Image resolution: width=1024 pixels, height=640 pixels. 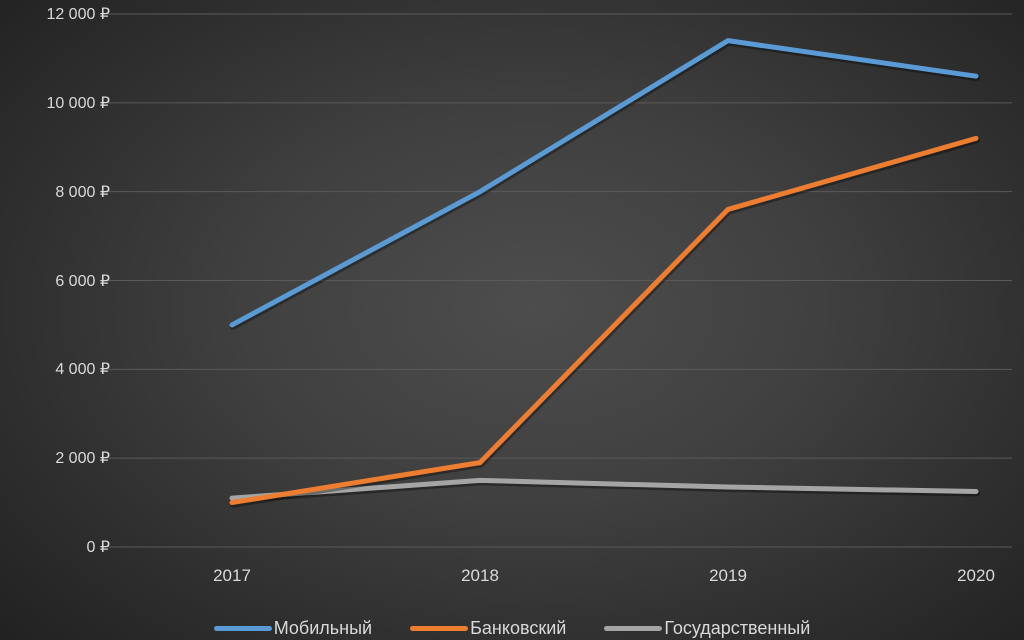 What do you see at coordinates (604, 489) in the screenshot?
I see `series-line-state` at bounding box center [604, 489].